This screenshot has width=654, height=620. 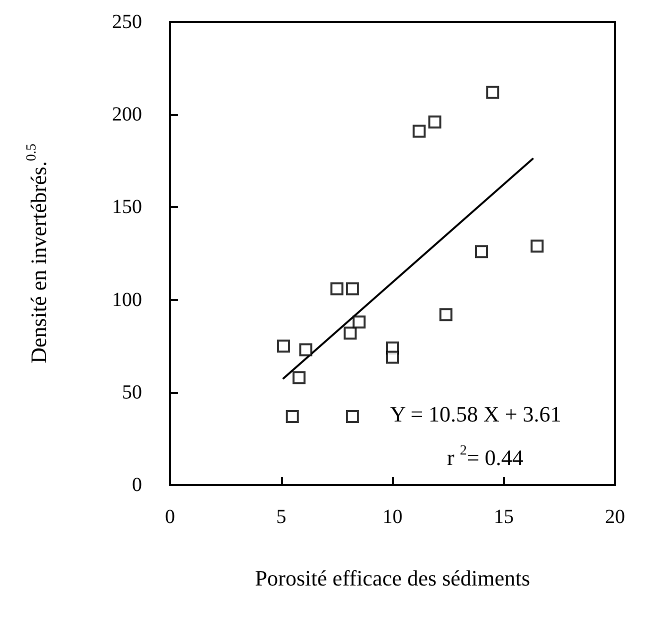 What do you see at coordinates (392, 517) in the screenshot?
I see `x-tick-label: 10` at bounding box center [392, 517].